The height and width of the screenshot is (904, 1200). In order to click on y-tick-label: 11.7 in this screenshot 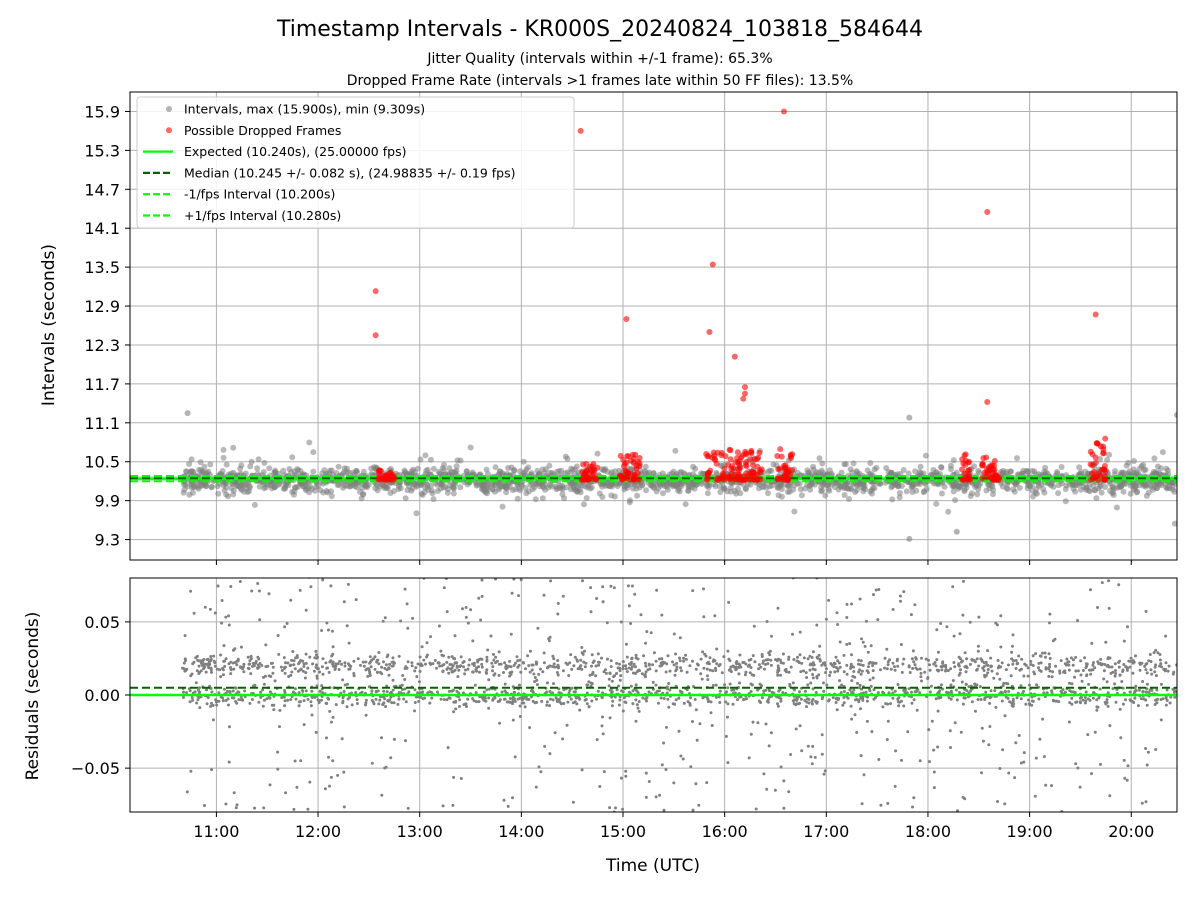, I will do `click(102, 384)`.